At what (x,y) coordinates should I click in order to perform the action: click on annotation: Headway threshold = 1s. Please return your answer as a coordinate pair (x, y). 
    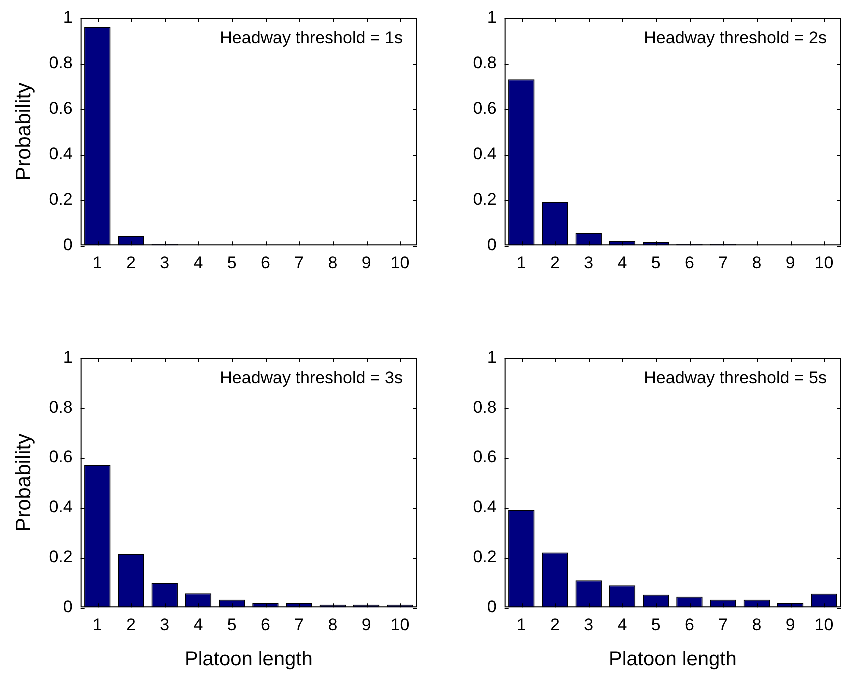
    Looking at the image, I should click on (311, 38).